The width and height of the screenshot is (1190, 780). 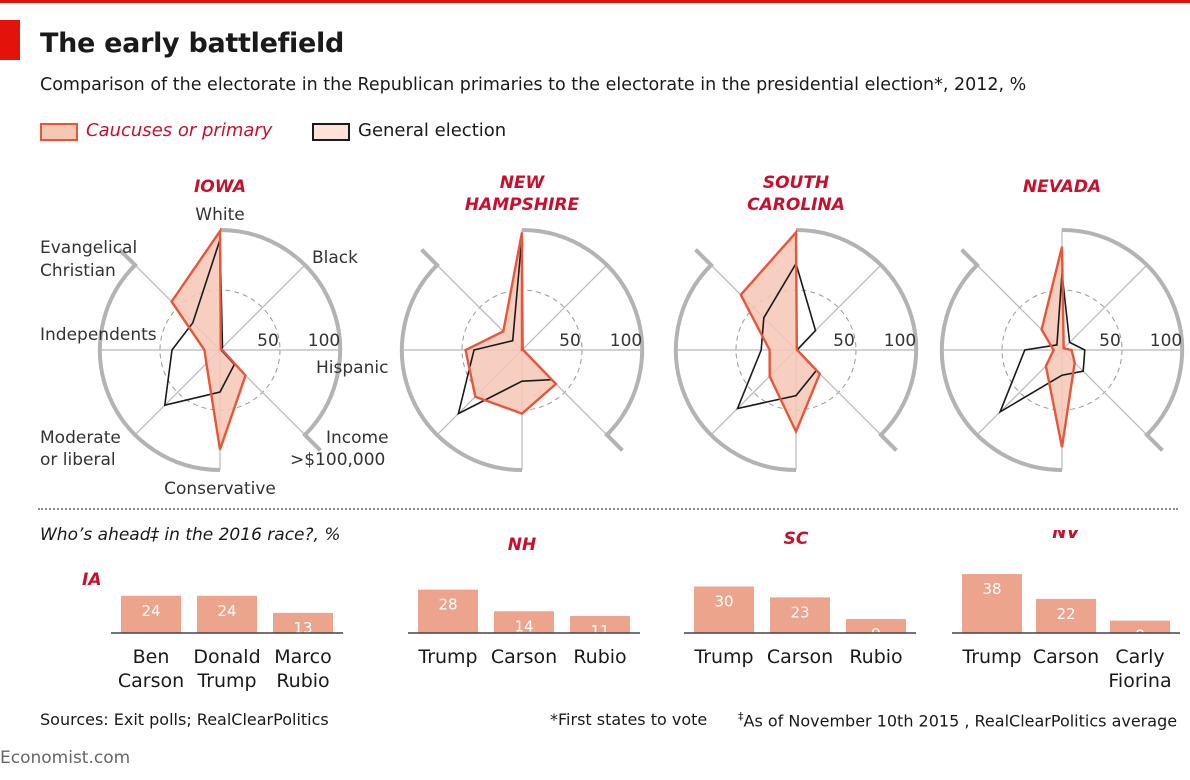 I want to click on radar-iowa: 50 100 IOWA, so click(x=220, y=324).